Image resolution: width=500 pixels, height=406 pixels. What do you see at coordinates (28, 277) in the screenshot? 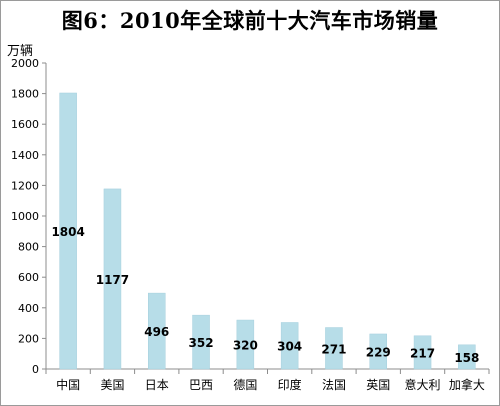
I see `y-tick-label: 600` at bounding box center [28, 277].